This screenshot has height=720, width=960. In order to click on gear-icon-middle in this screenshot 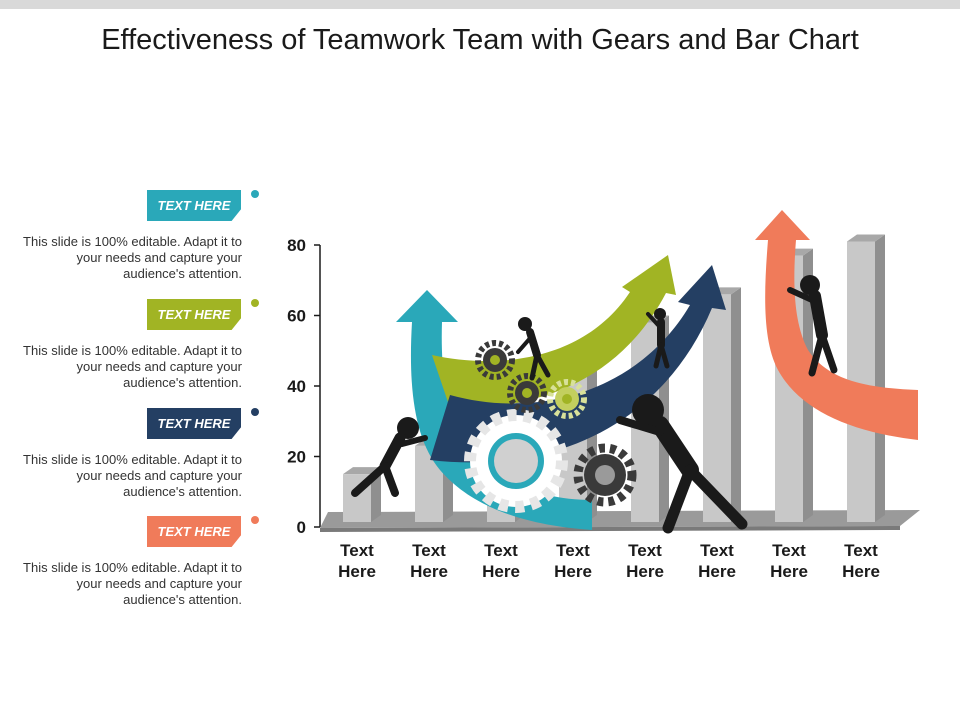, I will do `click(527, 393)`.